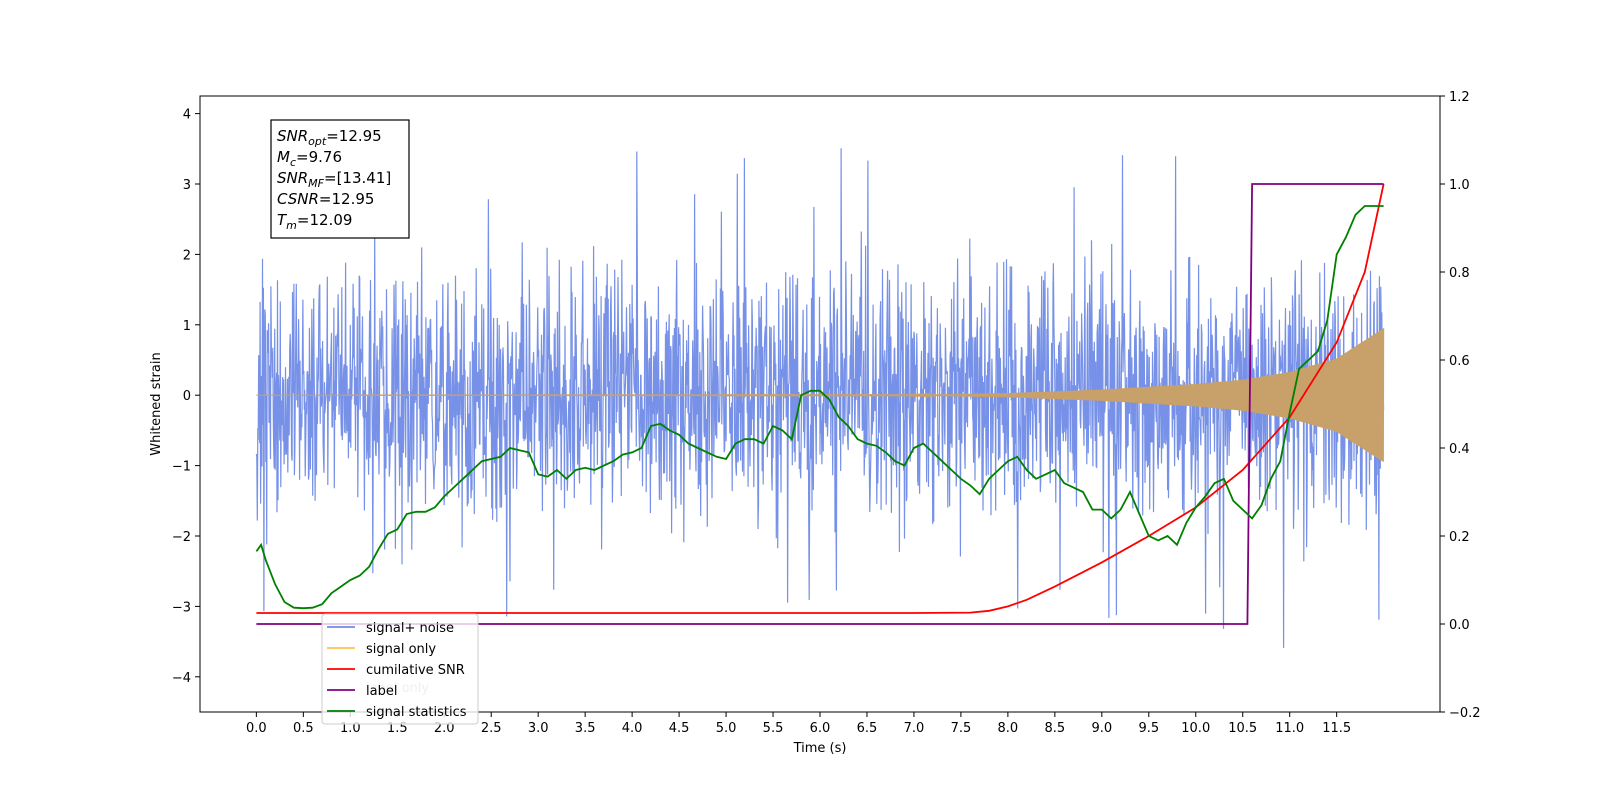  I want to click on y-tick-label: −4, so click(181, 678).